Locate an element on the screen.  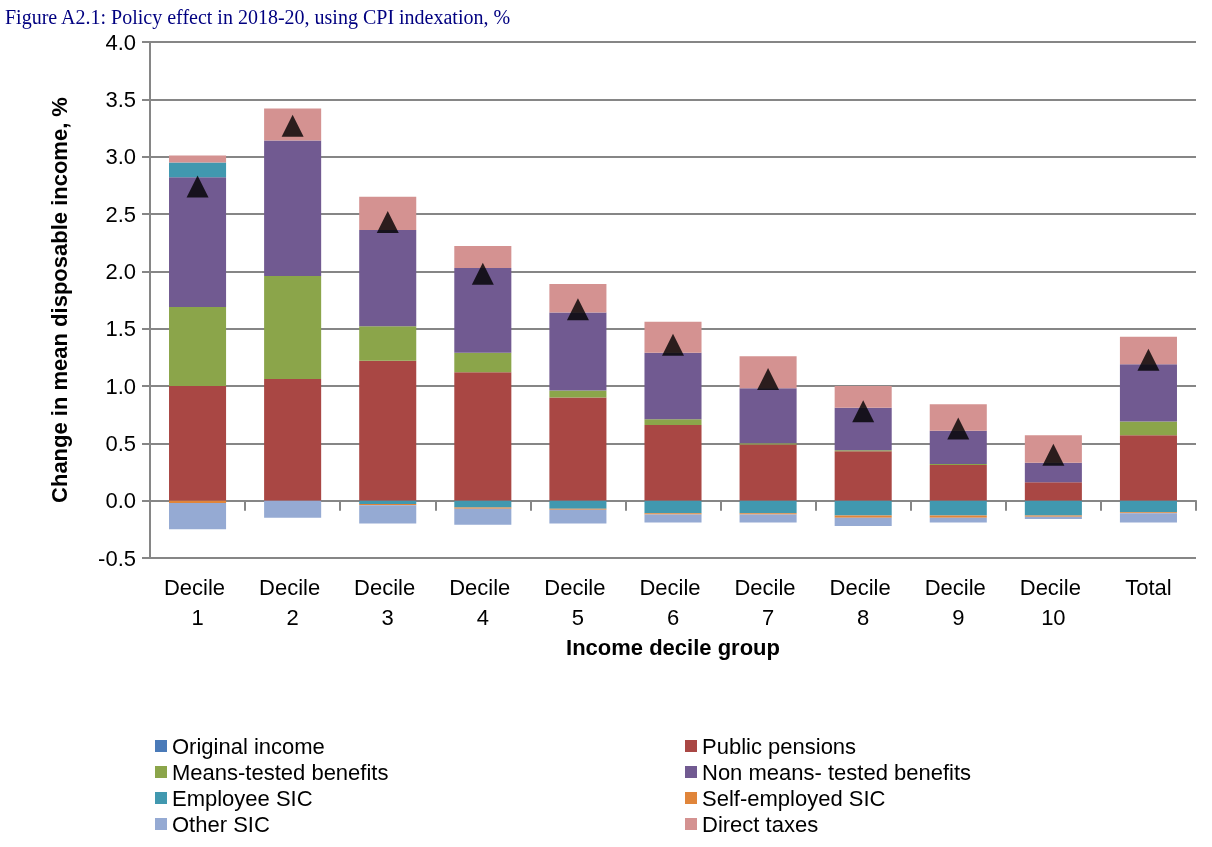
legend-label: Self-employed SIC is located at coordinates (794, 798).